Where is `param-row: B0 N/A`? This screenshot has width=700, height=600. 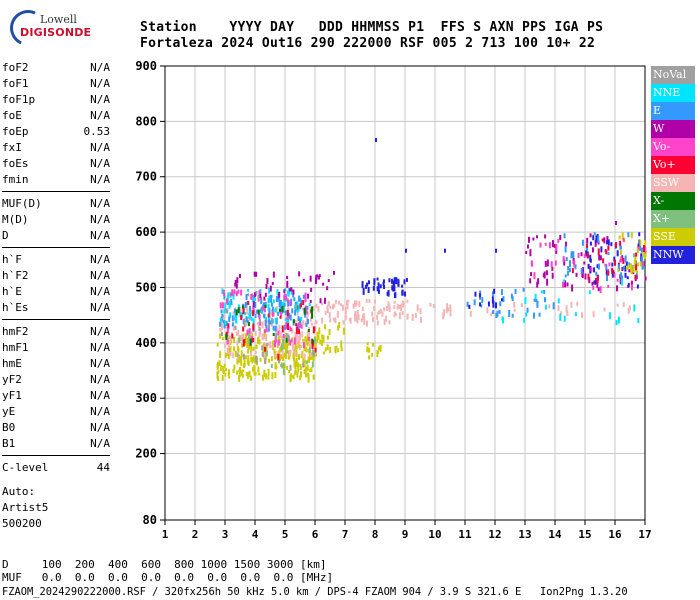
param-row: B0 N/A is located at coordinates (56, 428).